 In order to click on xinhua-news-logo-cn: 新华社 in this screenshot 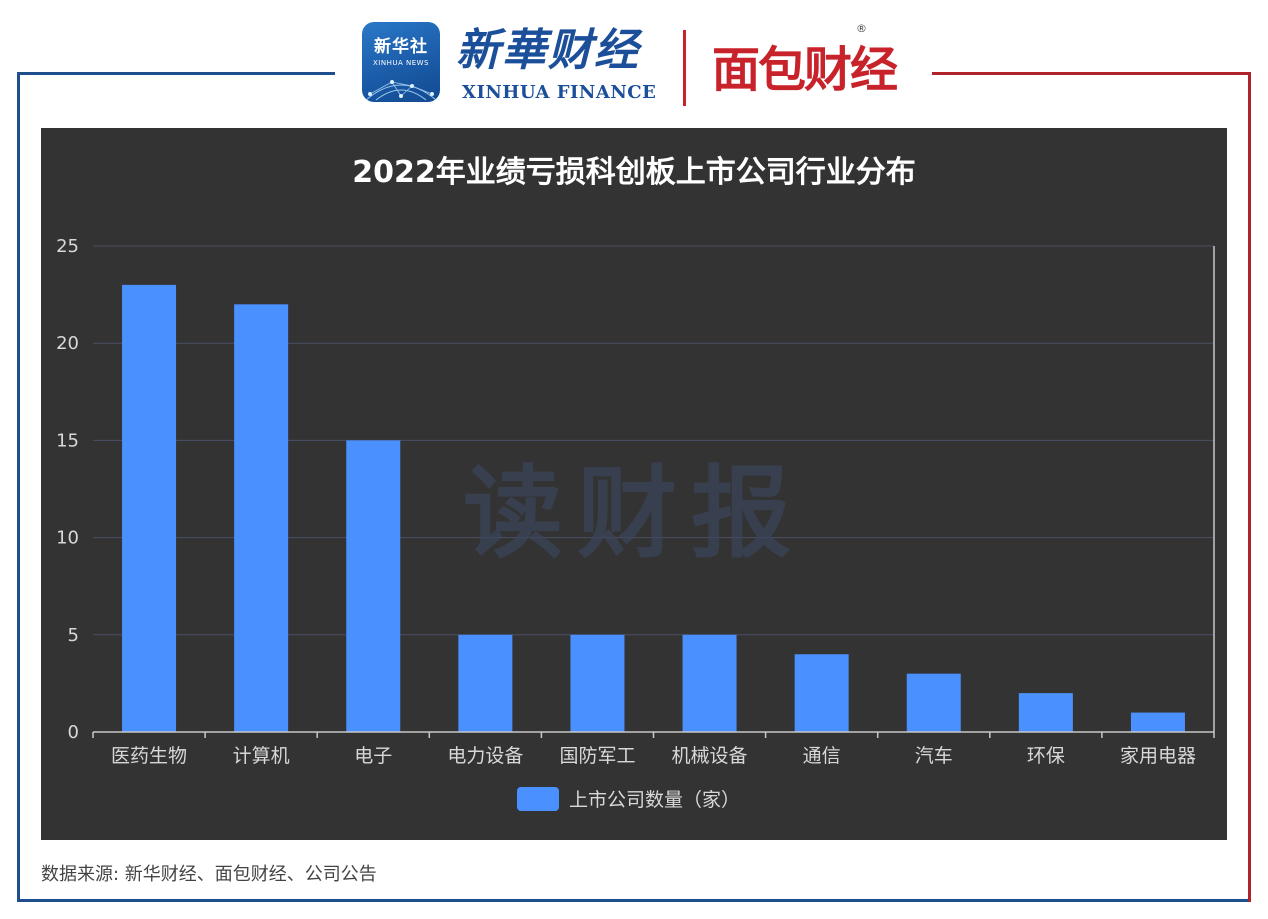, I will do `click(401, 47)`.